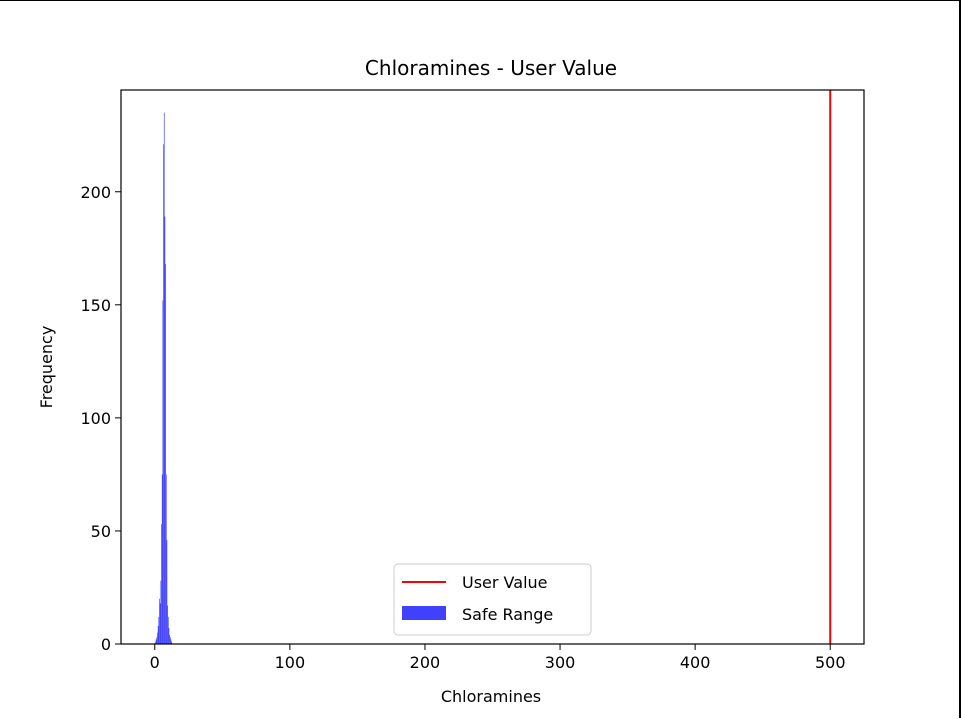  I want to click on histogram-bars, so click(163, 378).